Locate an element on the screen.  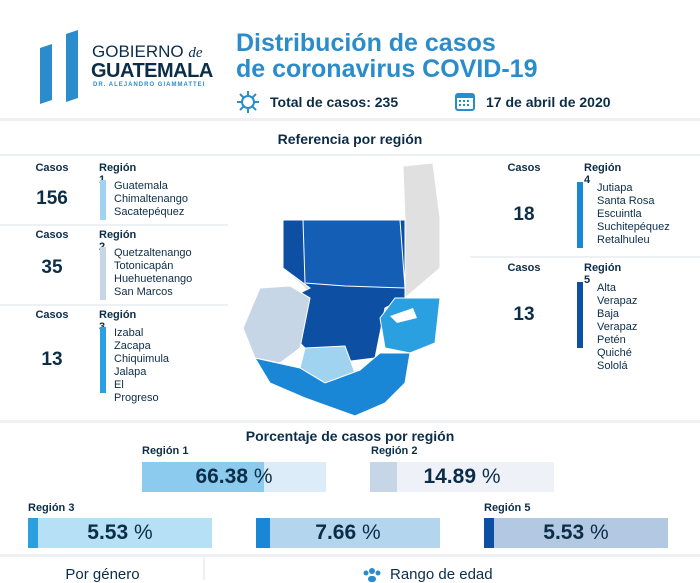
place: Sacatepéquez is located at coordinates (149, 212).